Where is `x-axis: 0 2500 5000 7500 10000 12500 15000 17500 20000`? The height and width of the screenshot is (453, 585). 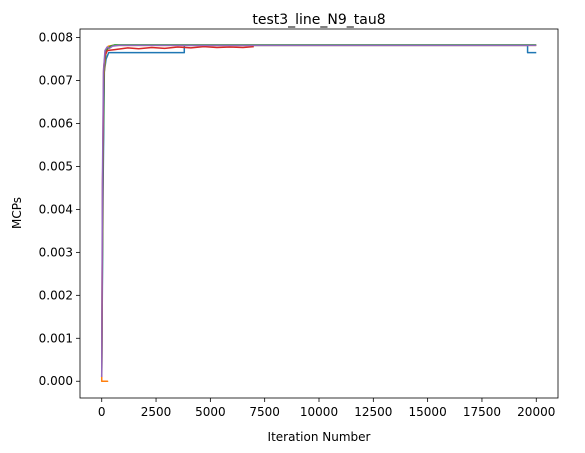
x-axis: 0 2500 5000 7500 10000 12500 15000 17500 20000 is located at coordinates (326, 408).